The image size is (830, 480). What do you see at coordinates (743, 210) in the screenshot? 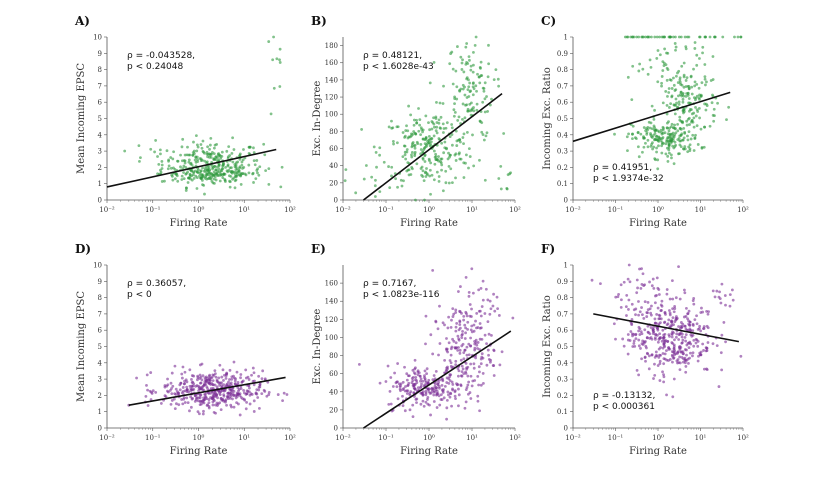
I see `x-tick-label: 10²` at bounding box center [743, 210].